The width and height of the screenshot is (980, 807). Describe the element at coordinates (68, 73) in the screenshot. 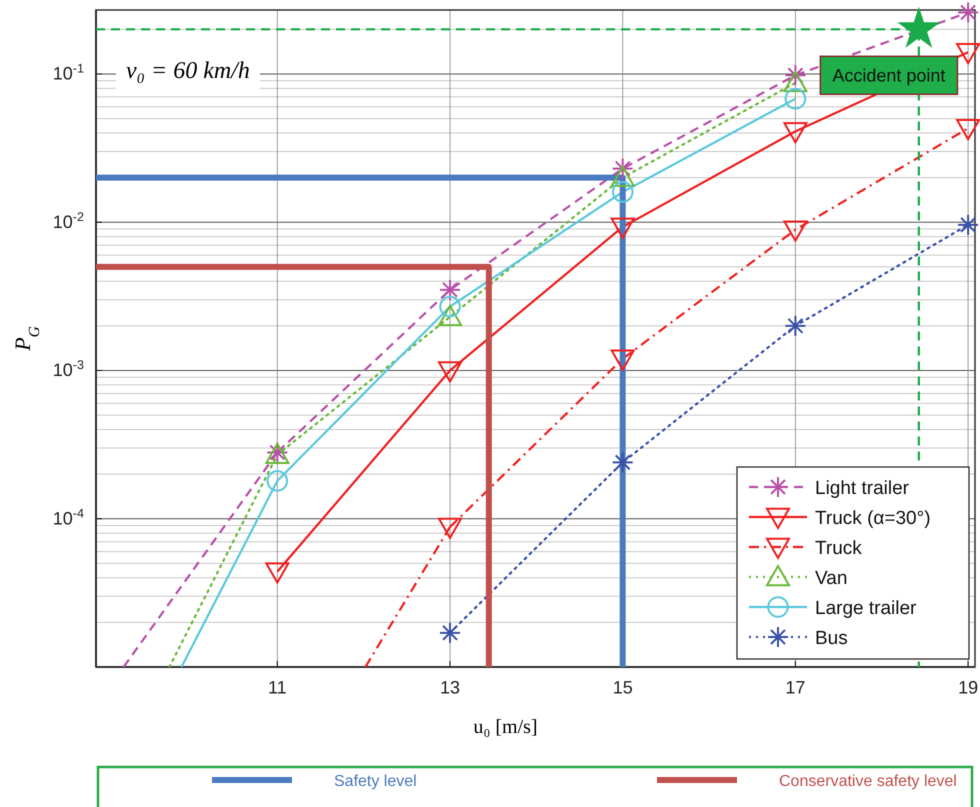

I see `y-tick-label: 10$^{-1}$` at that location.